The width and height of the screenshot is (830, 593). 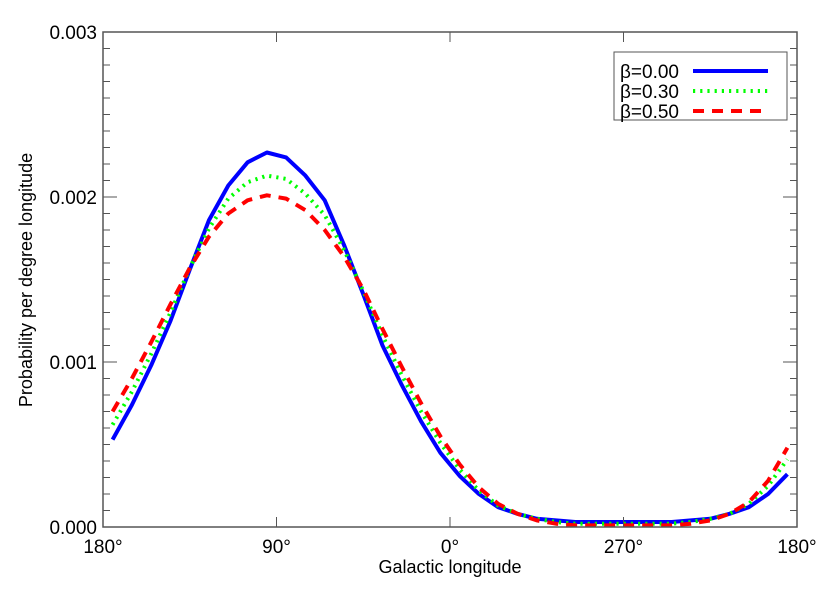 I want to click on x-tick-label: 270°, so click(x=623, y=547).